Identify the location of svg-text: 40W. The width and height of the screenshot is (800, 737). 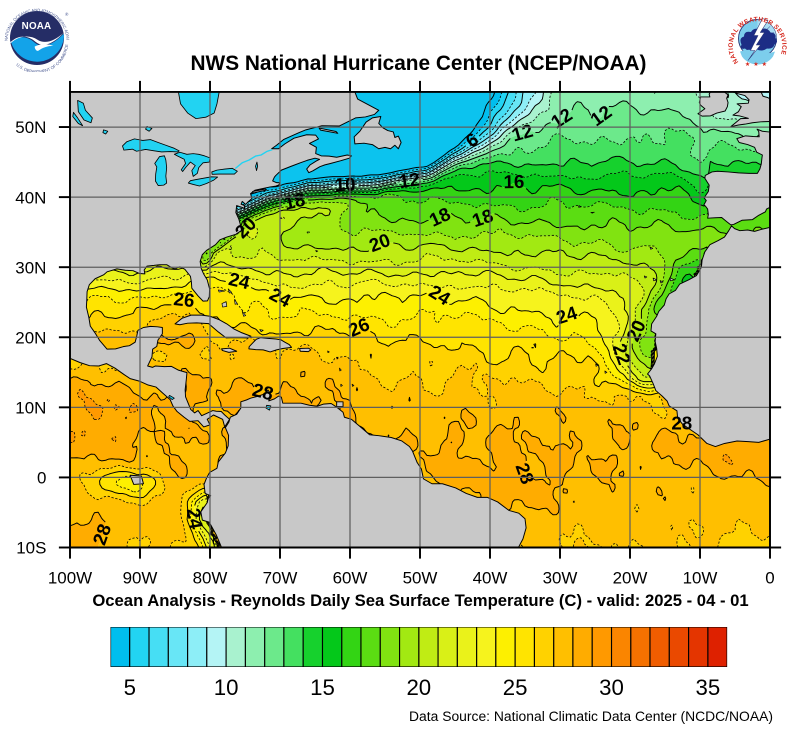
(490, 577).